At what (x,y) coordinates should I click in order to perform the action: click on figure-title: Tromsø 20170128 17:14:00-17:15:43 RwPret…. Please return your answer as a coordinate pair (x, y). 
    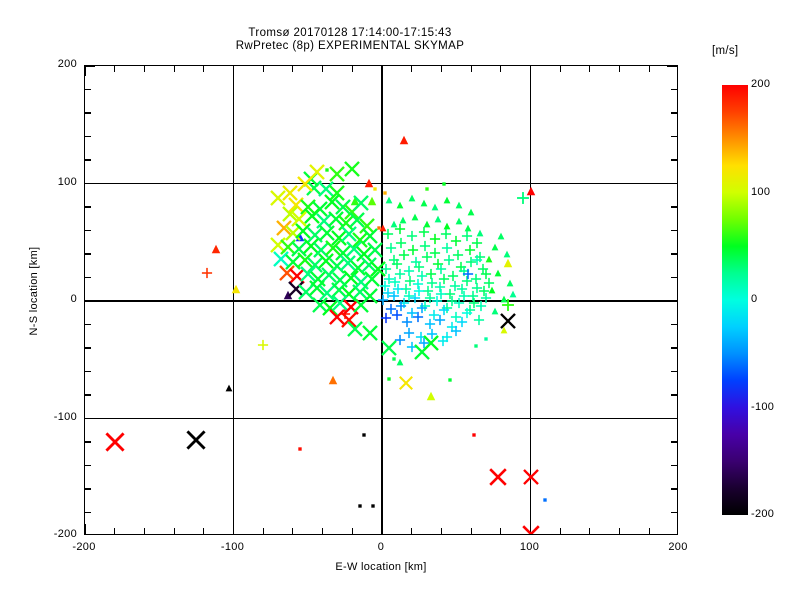
    Looking at the image, I should click on (350, 40).